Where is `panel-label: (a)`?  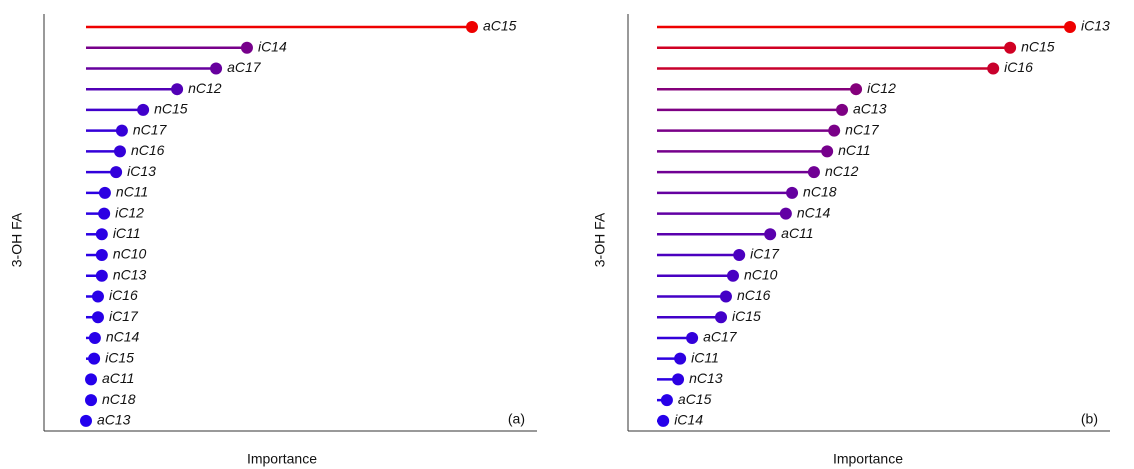
panel-label: (a) is located at coordinates (516, 419).